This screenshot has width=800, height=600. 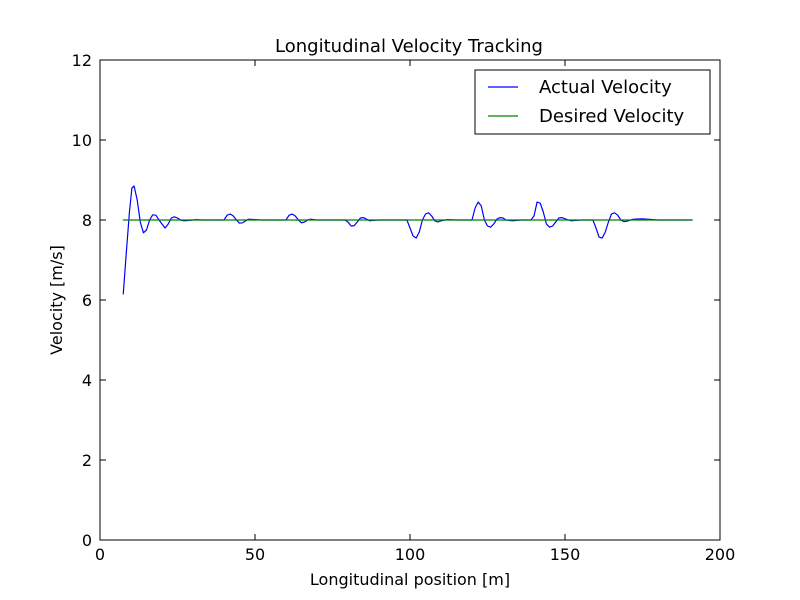 I want to click on y-tick-label: 10, so click(x=82, y=140).